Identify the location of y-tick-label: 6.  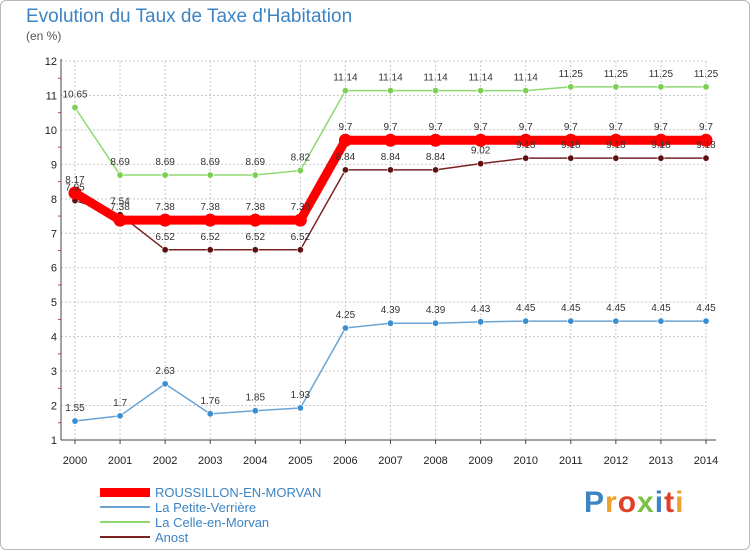
(54, 269).